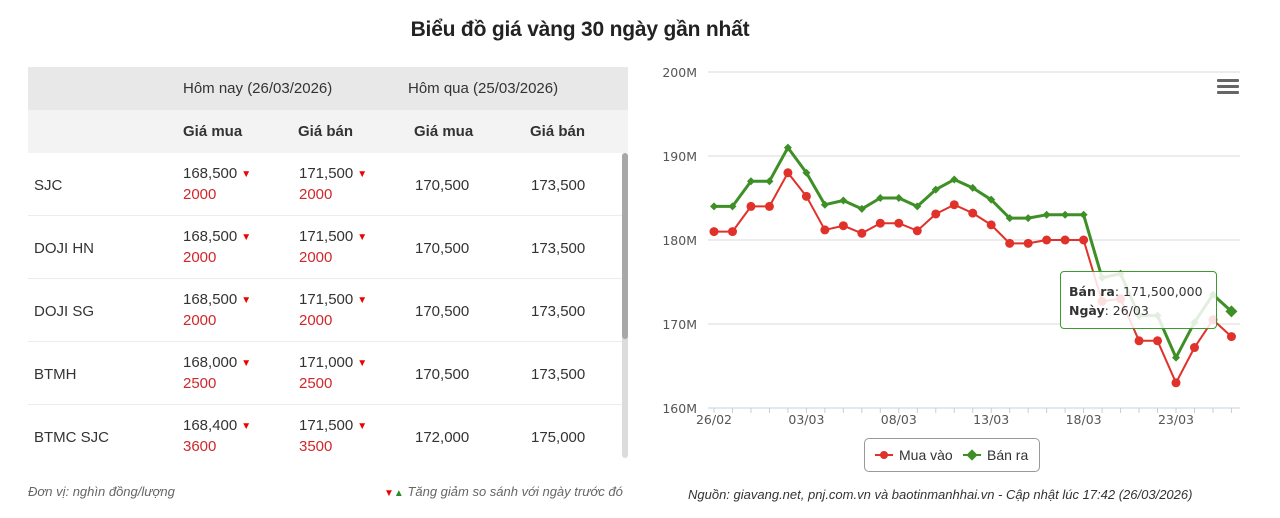  Describe the element at coordinates (806, 419) in the screenshot. I see `x-axis-tick-label: 03/03` at that location.